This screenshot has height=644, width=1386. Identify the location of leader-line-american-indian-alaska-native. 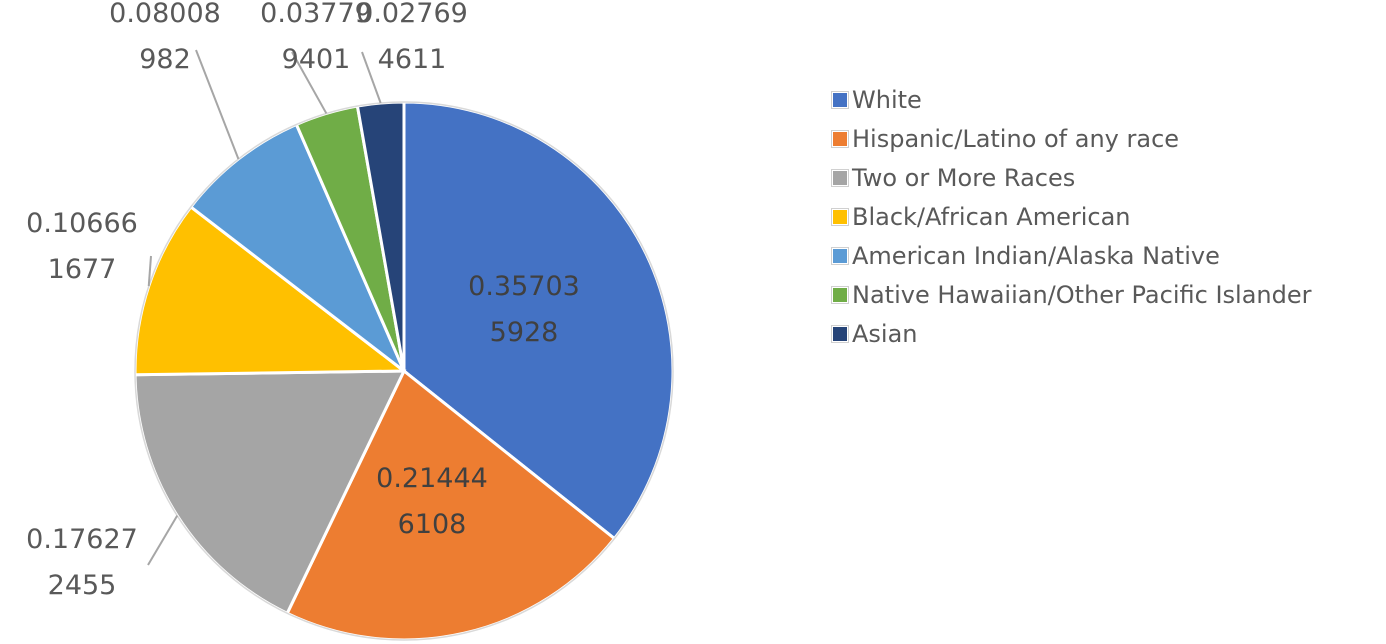
(217, 104).